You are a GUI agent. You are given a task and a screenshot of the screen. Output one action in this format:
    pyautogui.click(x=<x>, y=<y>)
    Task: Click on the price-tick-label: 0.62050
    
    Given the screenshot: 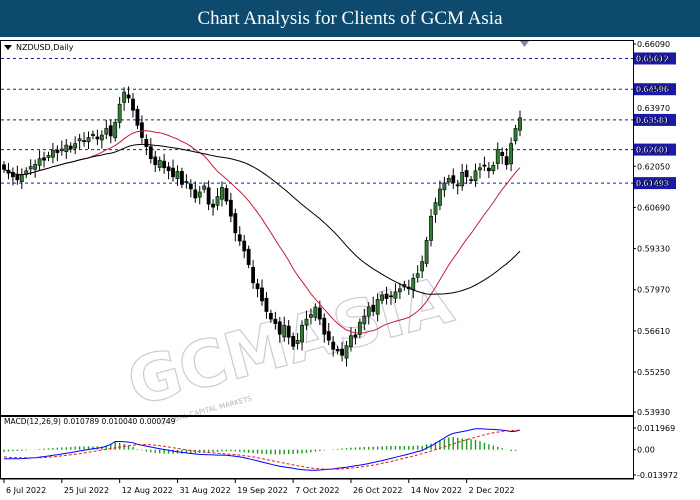 What is the action you would take?
    pyautogui.click(x=653, y=166)
    